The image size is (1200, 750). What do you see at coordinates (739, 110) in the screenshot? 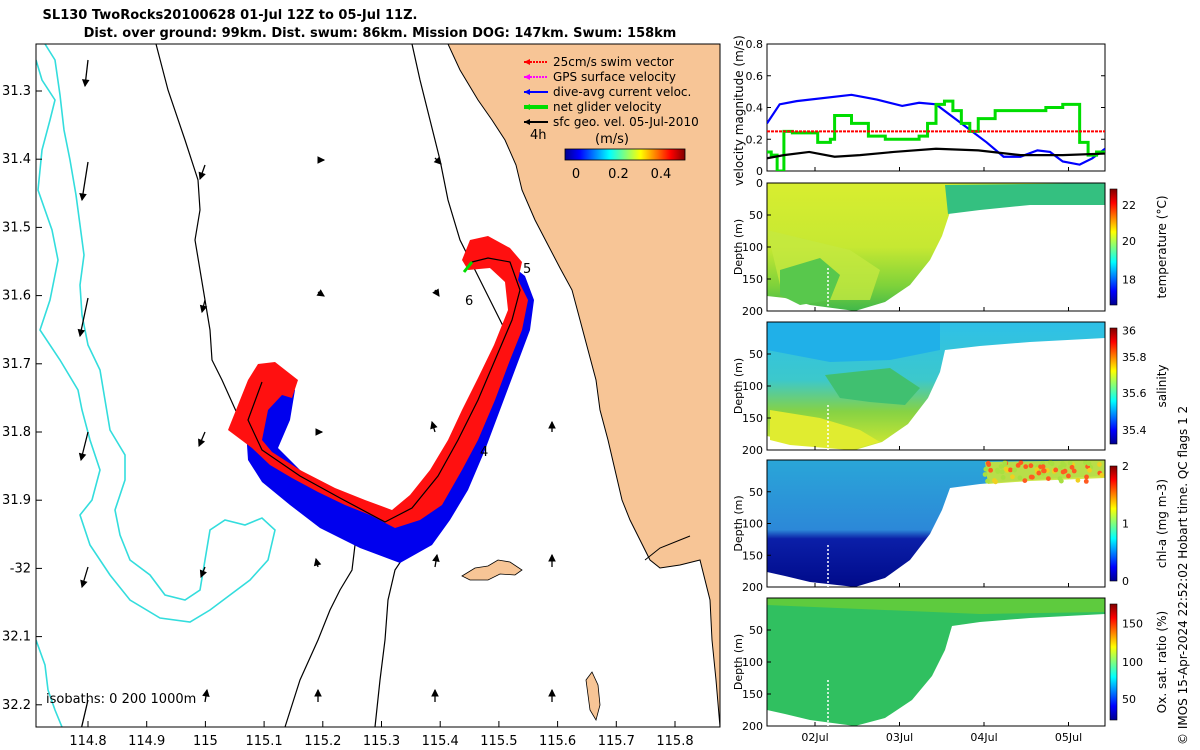
I see `velocity-ylabel: velocity magnitude (m/s)` at bounding box center [739, 110].